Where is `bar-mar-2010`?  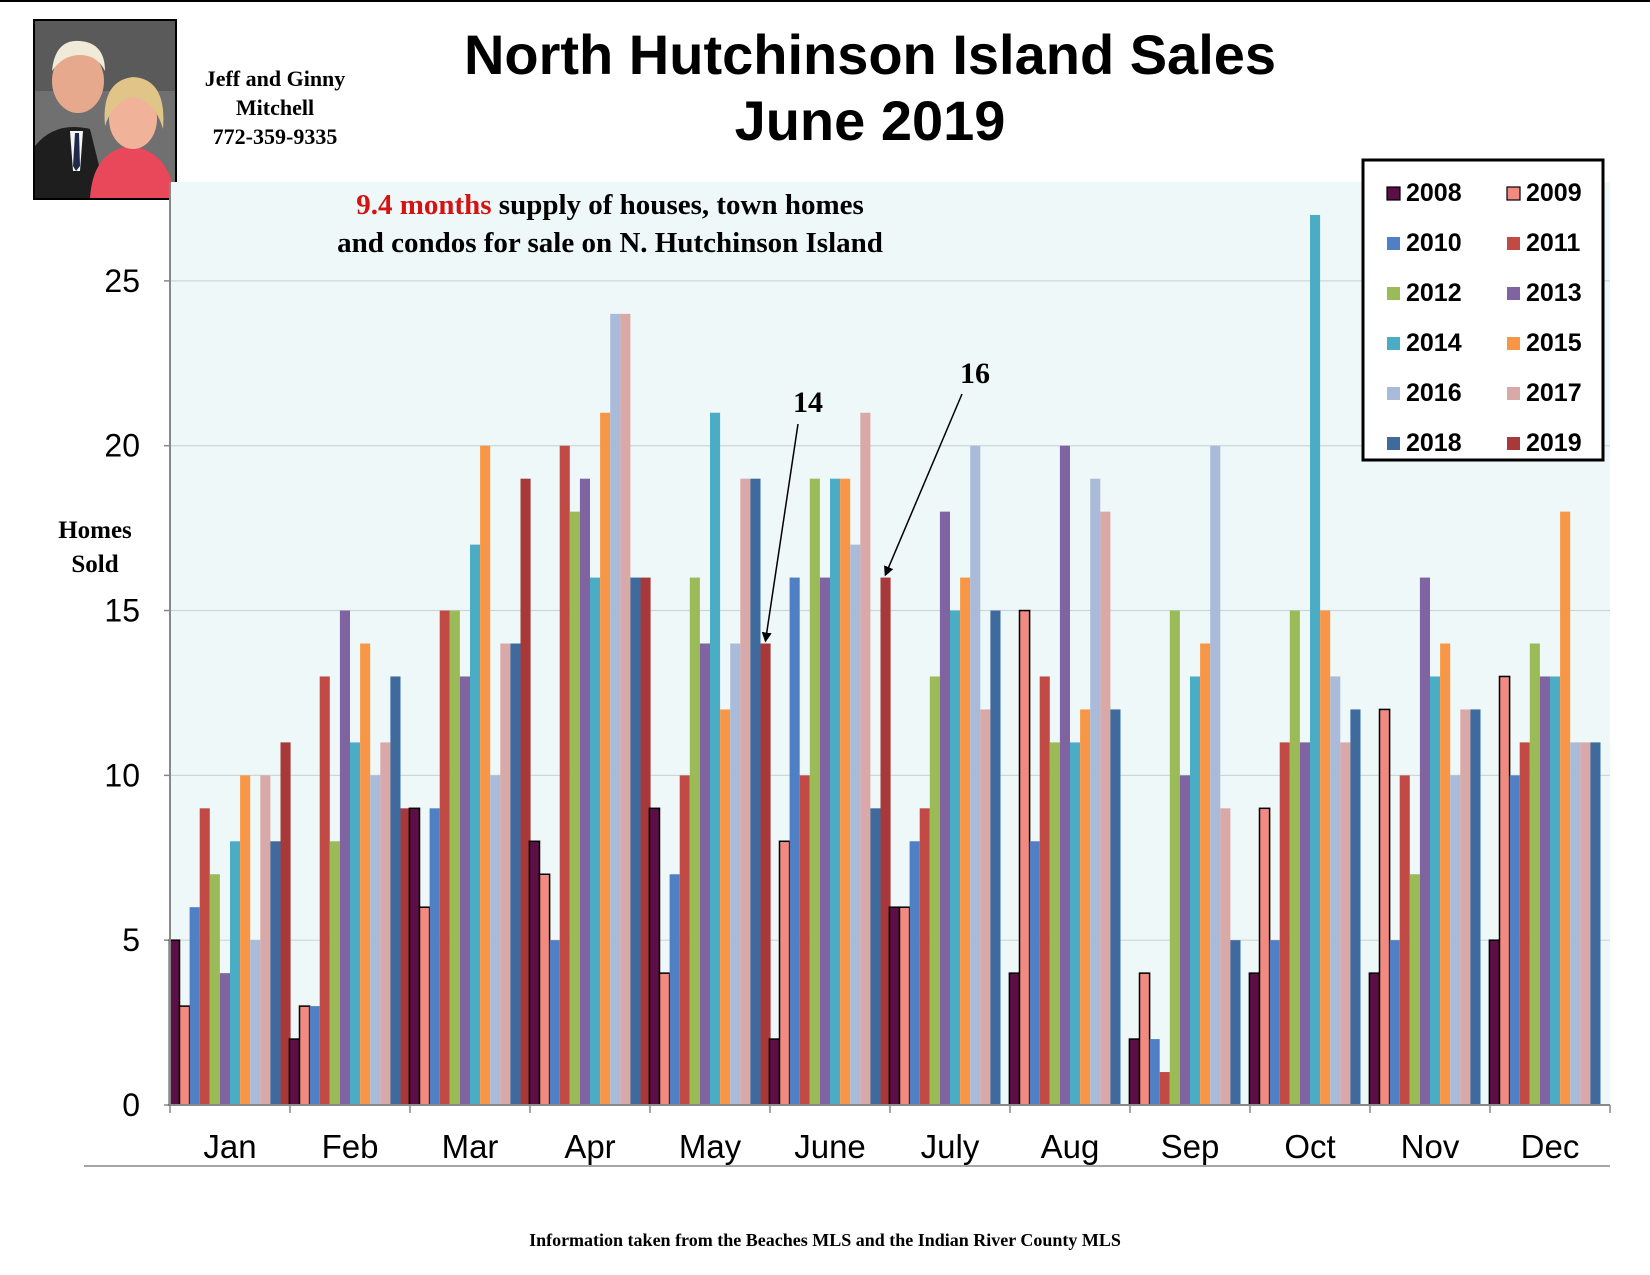 bar-mar-2010 is located at coordinates (434, 956).